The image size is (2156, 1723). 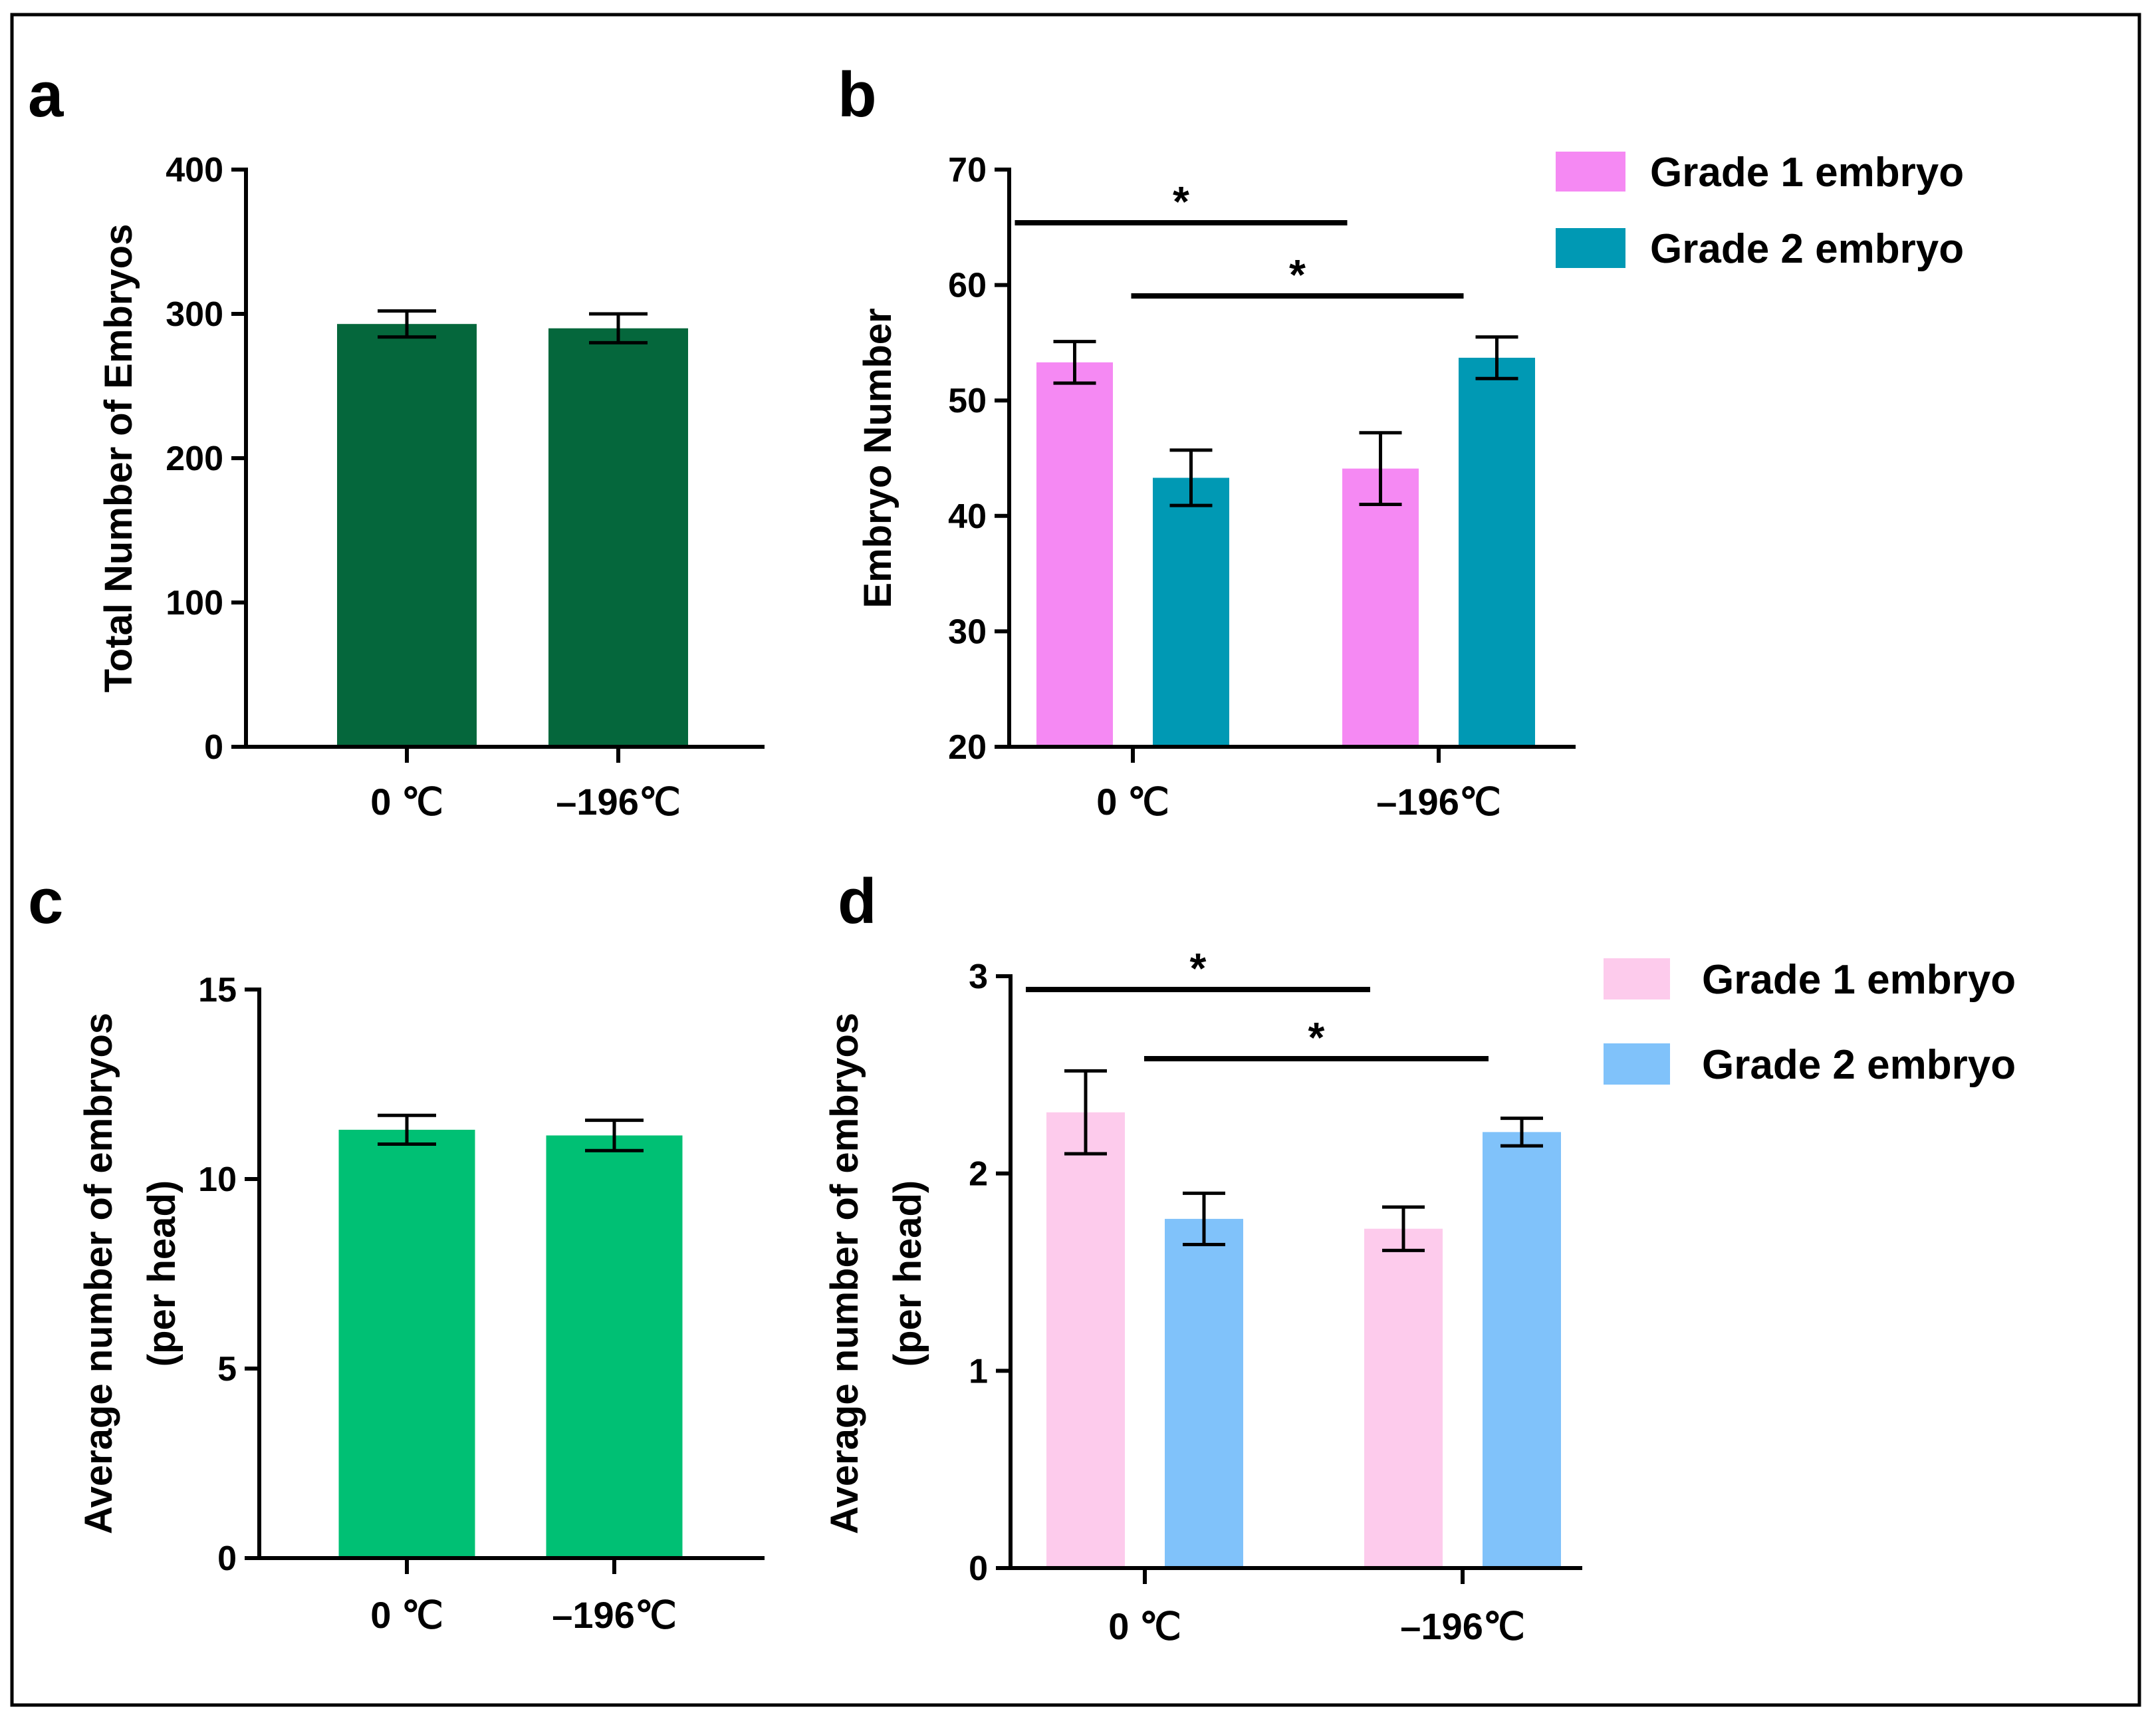 I want to click on y-tick-label: 400, so click(x=194, y=170).